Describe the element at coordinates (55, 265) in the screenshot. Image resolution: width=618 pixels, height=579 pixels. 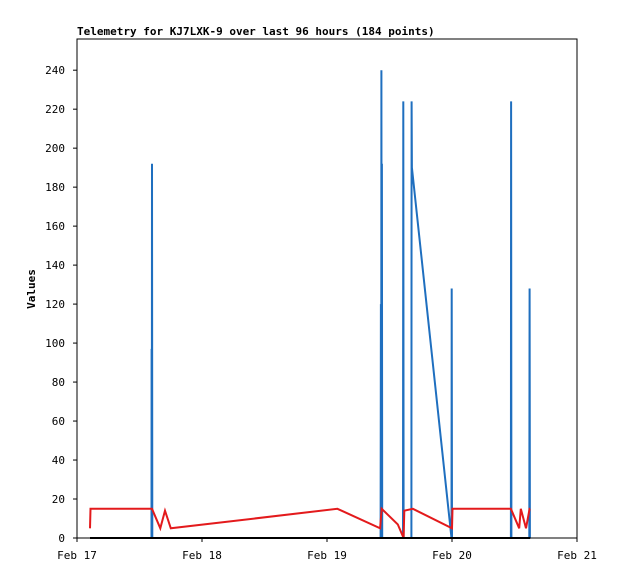
I see `y-tick-label: 140` at that location.